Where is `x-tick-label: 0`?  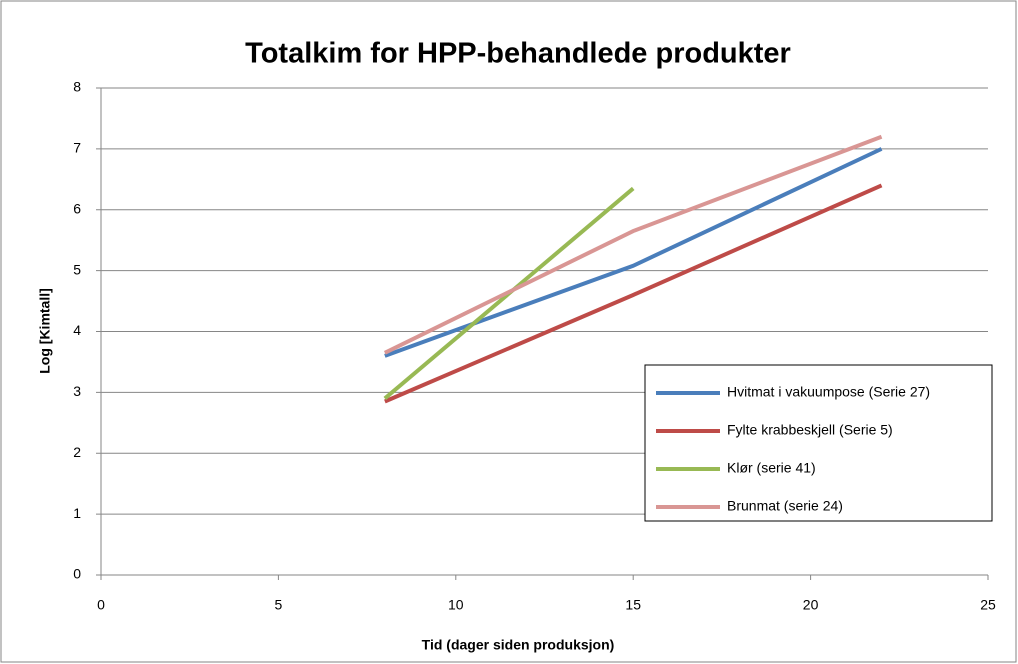 x-tick-label: 0 is located at coordinates (101, 605).